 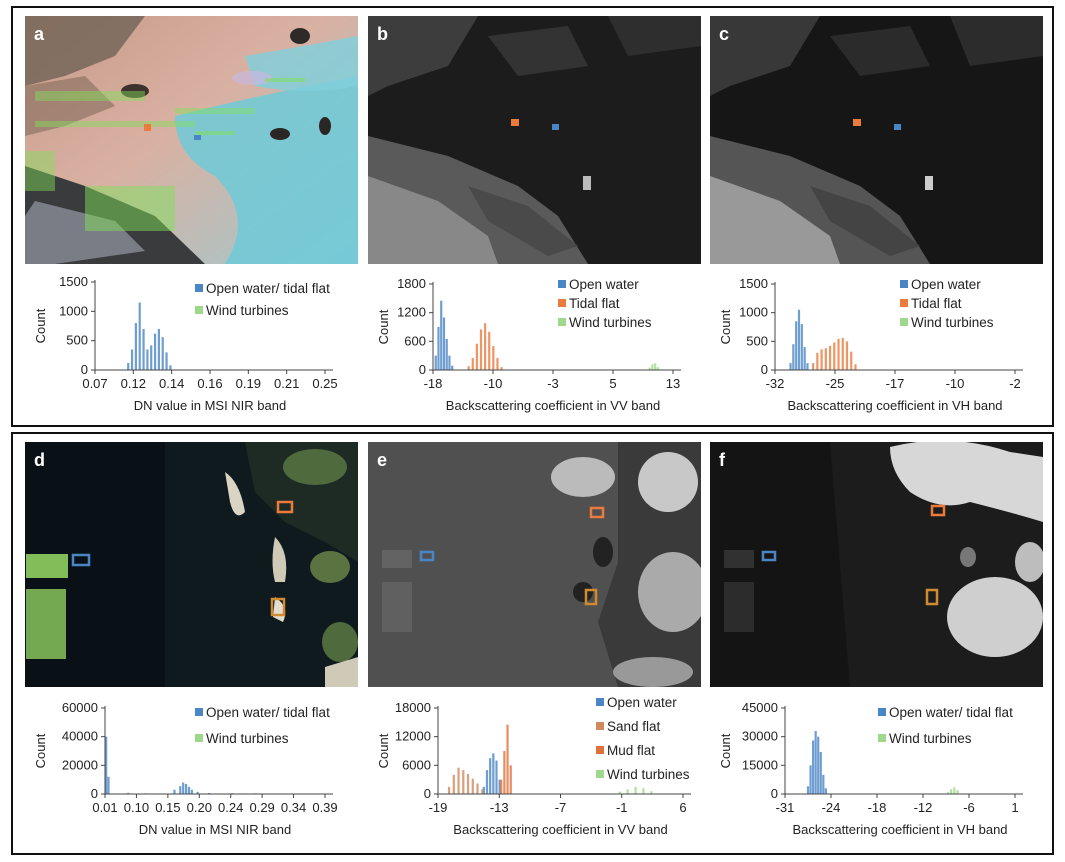 I want to click on x-tick-label-d-0: 0.01, so click(x=104, y=807).